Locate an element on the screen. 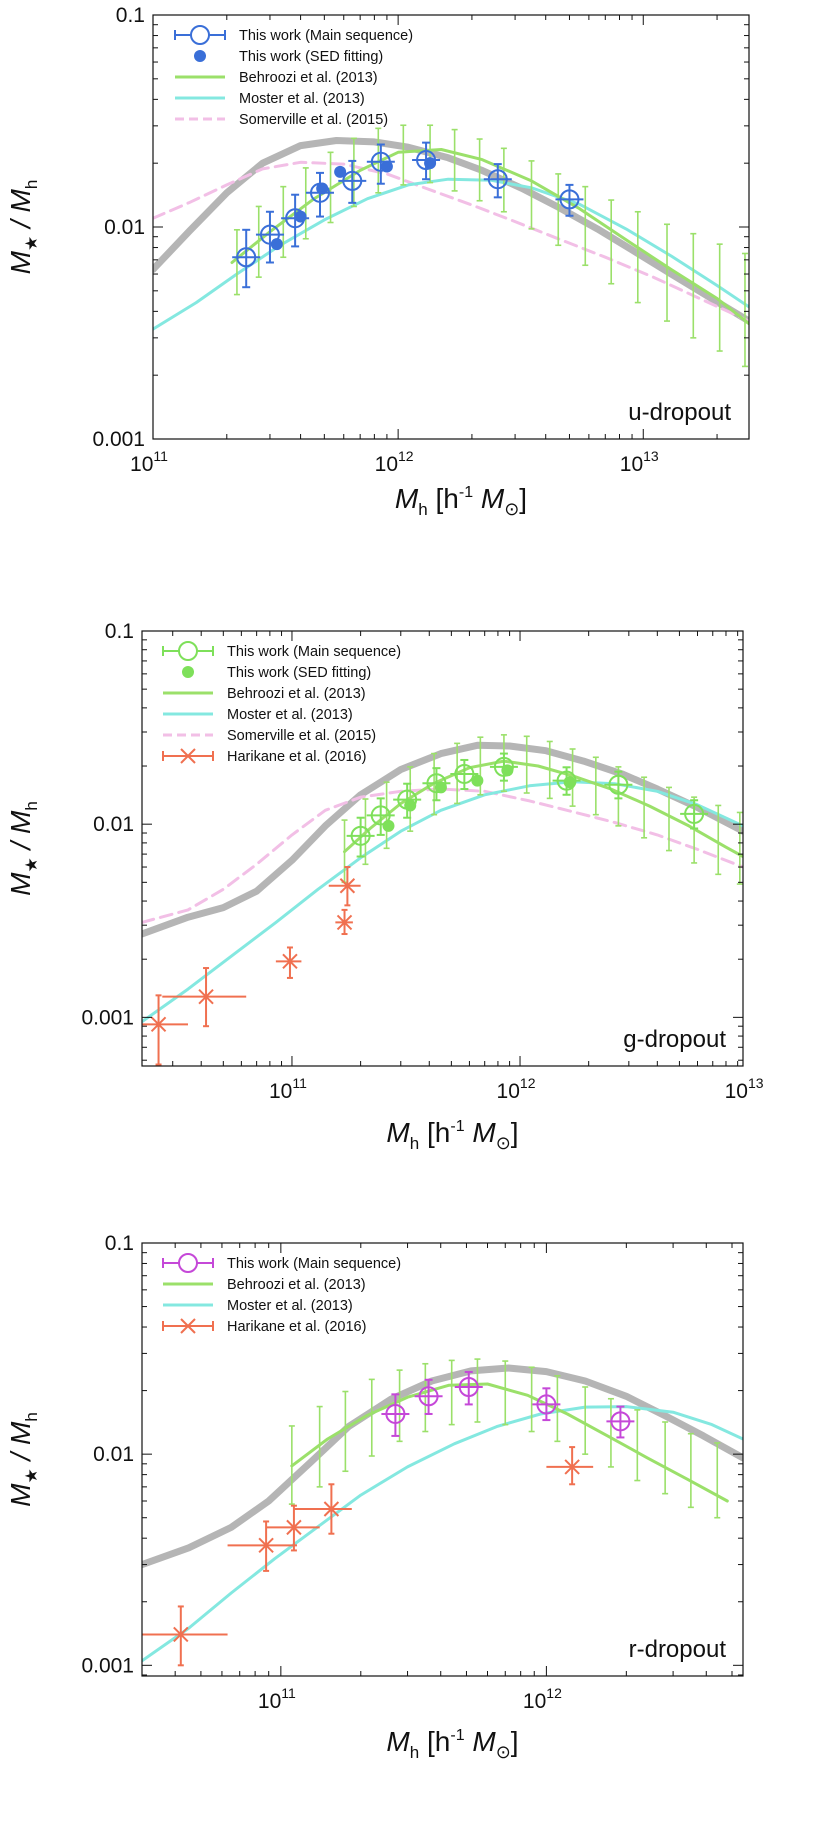 The image size is (831, 1842). x-tick-label: 1012 is located at coordinates (394, 462).